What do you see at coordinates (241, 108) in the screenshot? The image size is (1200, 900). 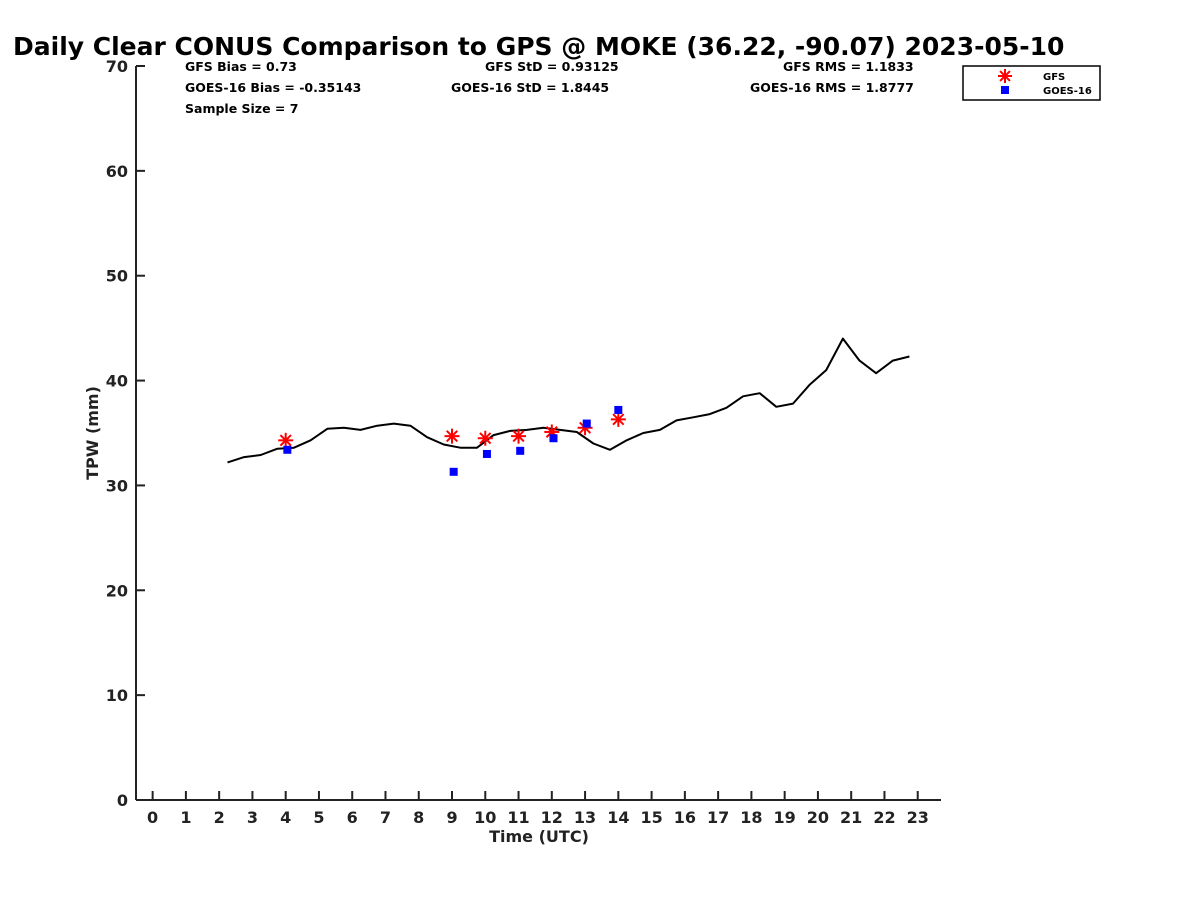 I see `sample-size-text: Sample Size = 7` at bounding box center [241, 108].